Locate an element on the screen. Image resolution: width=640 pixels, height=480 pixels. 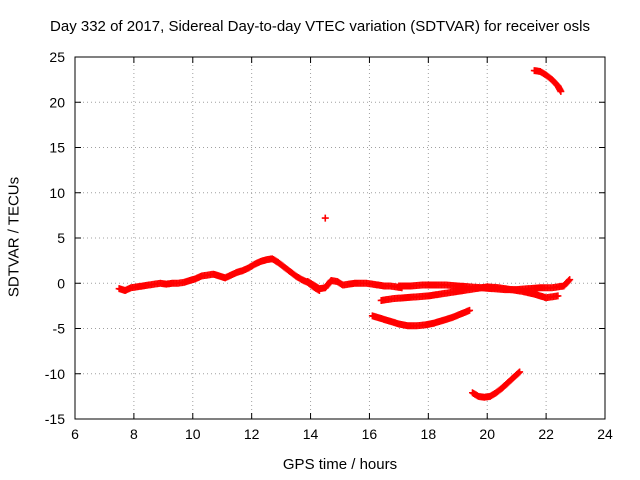
series-top-arc is located at coordinates (547, 81).